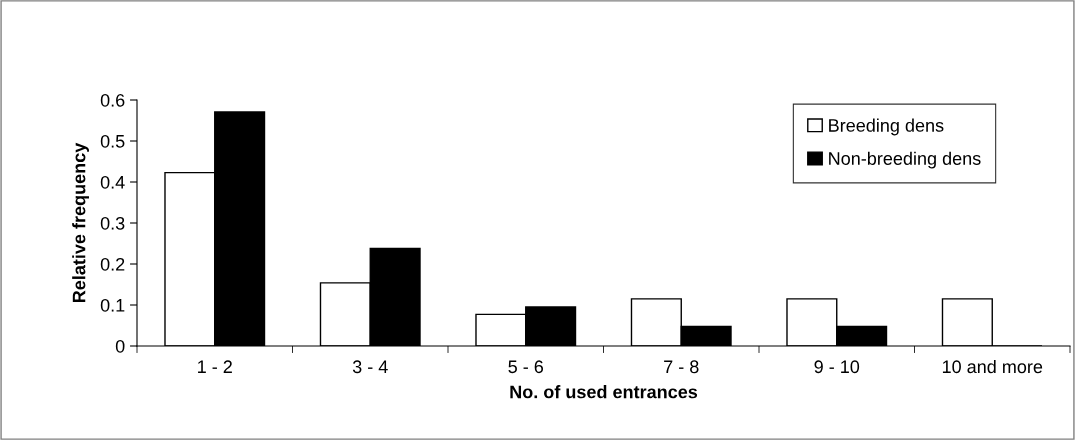 The width and height of the screenshot is (1075, 440). Describe the element at coordinates (112, 100) in the screenshot. I see `y-tick-label: 0.6` at that location.